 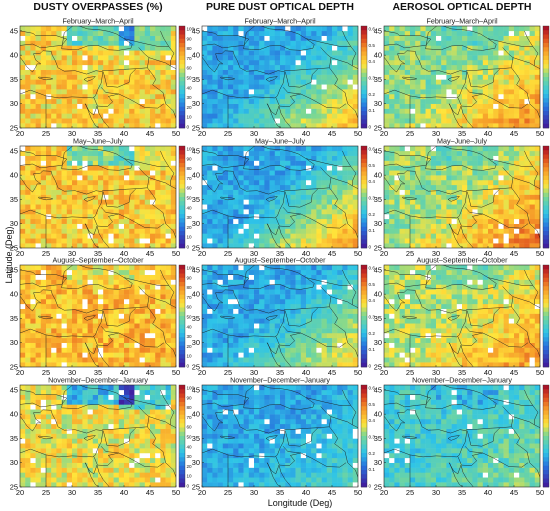 I want to click on x-tick-label: 50, so click(x=540, y=133).